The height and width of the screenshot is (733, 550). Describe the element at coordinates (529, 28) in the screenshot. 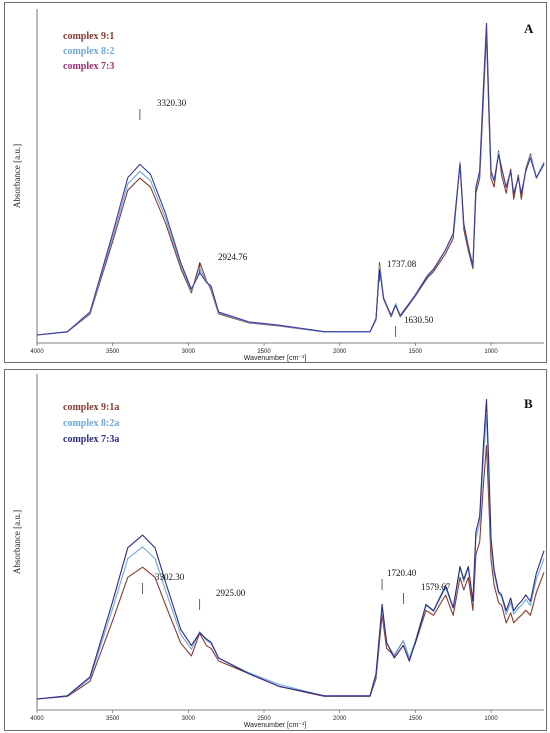

I see `panel-letter: A` at that location.